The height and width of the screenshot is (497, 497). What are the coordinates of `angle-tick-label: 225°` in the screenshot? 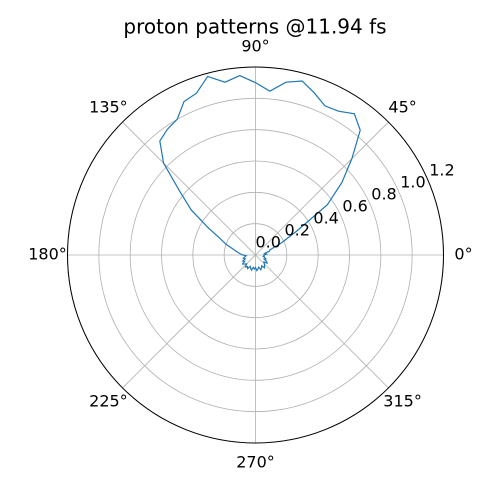 It's located at (108, 401).